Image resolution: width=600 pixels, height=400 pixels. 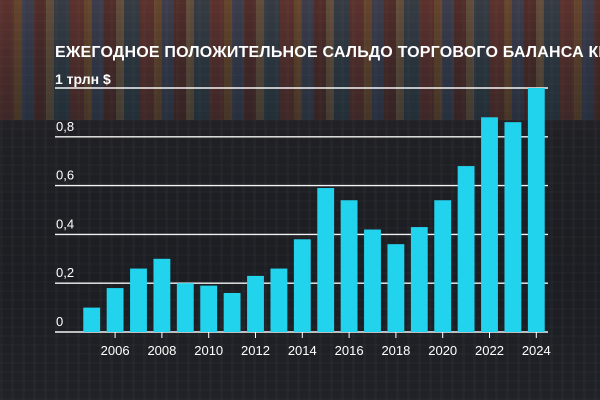 I want to click on x-tick-label: 2016, so click(x=349, y=350).